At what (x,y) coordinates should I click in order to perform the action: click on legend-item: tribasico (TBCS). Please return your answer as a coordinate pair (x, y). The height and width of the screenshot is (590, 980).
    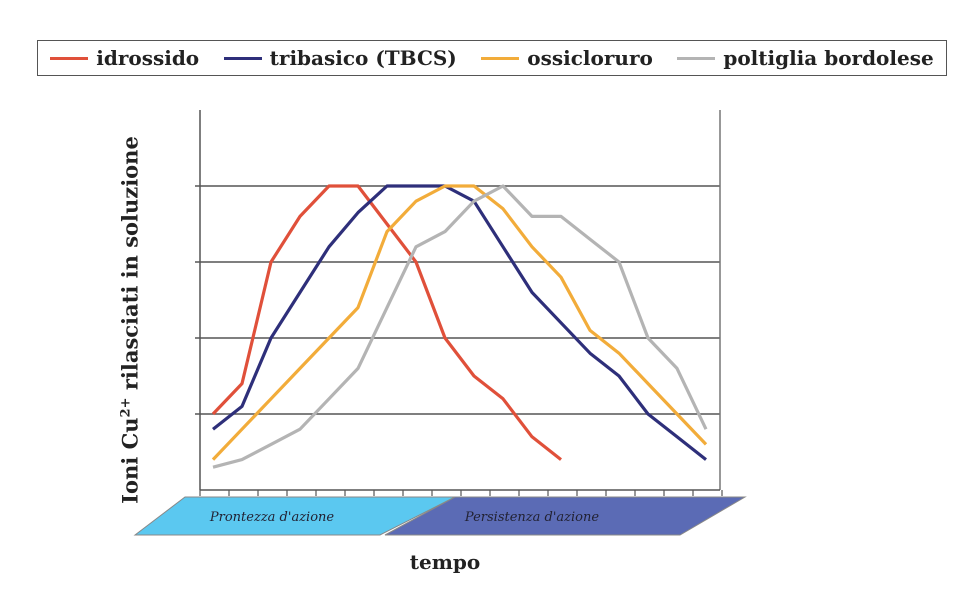
    Looking at the image, I should click on (340, 58).